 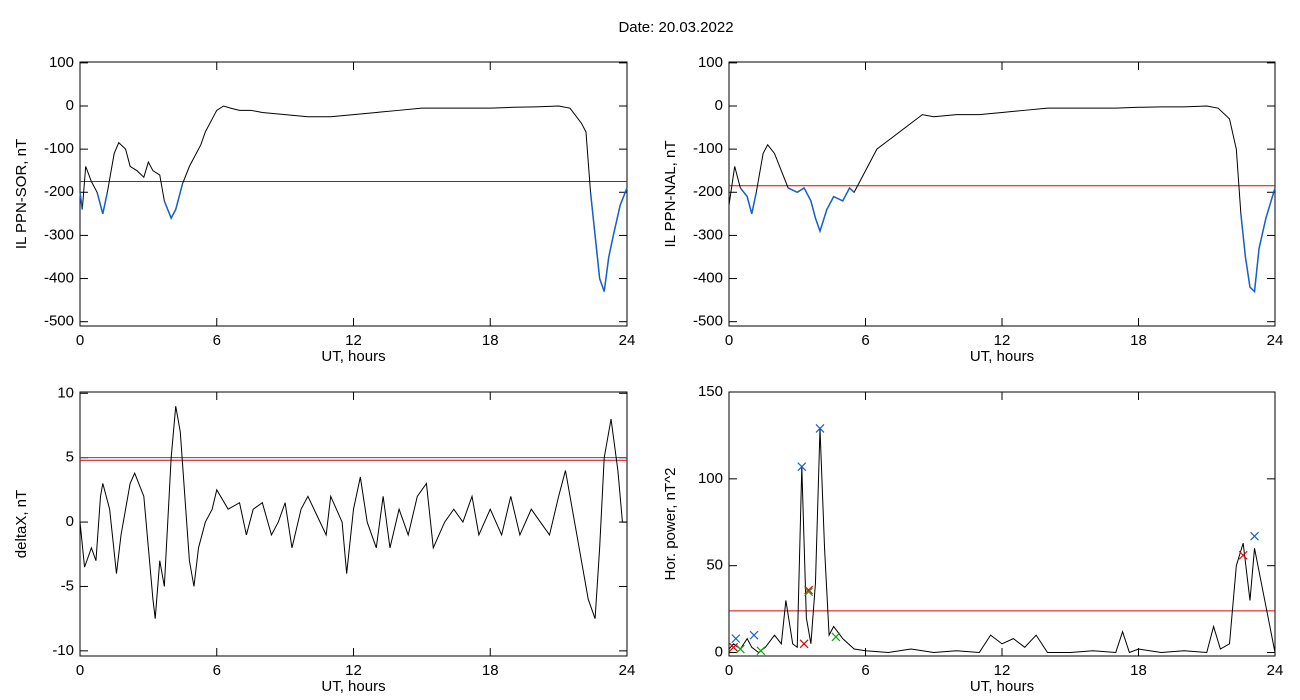 I want to click on page-title: Date: 20.03.2022, so click(x=675, y=27).